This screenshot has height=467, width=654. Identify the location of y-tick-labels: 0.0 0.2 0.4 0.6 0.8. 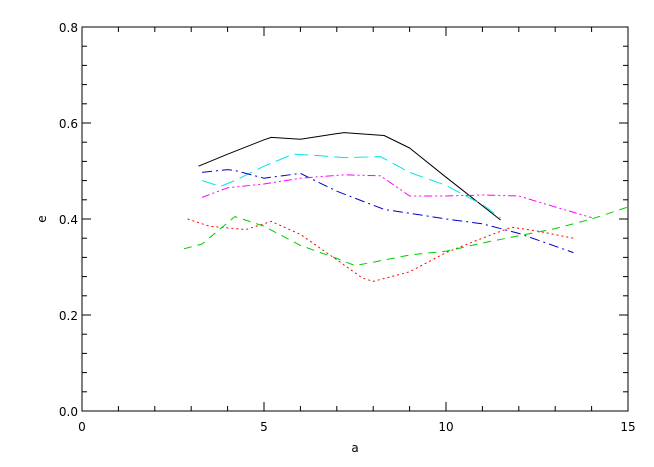
(68, 220).